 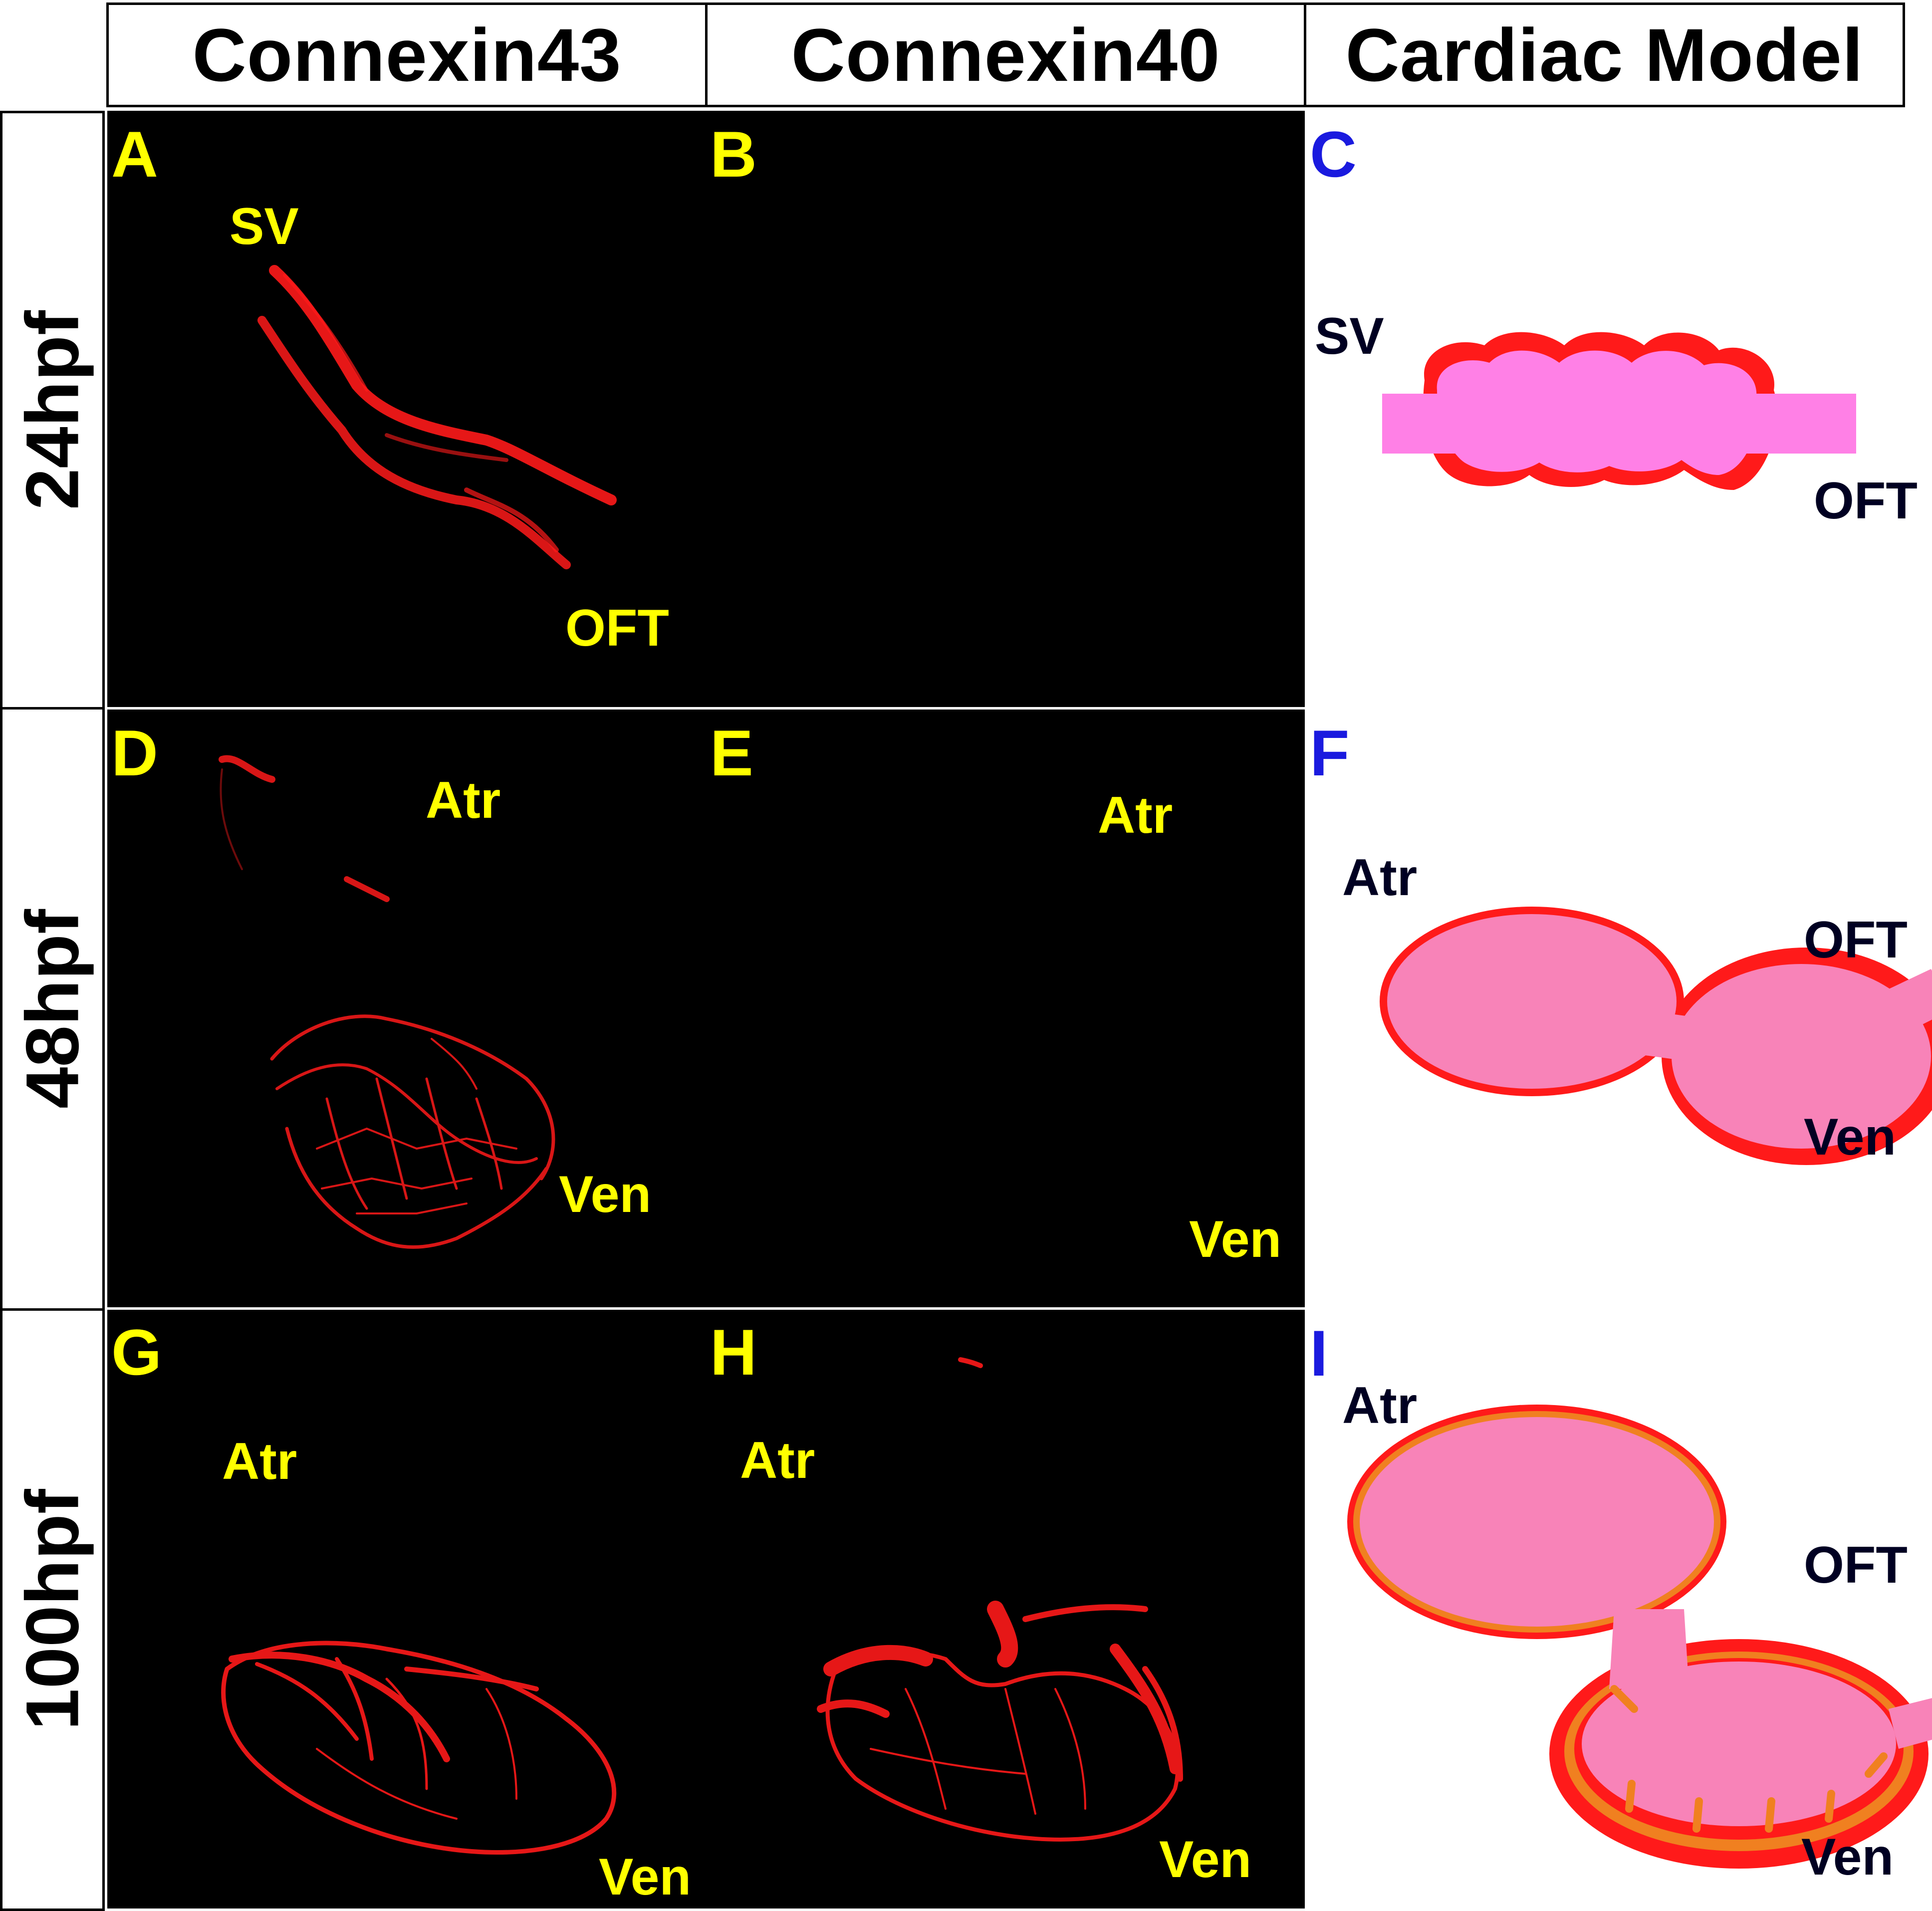 I want to click on panel-f-ventricle-lumen, so click(x=1801, y=1056).